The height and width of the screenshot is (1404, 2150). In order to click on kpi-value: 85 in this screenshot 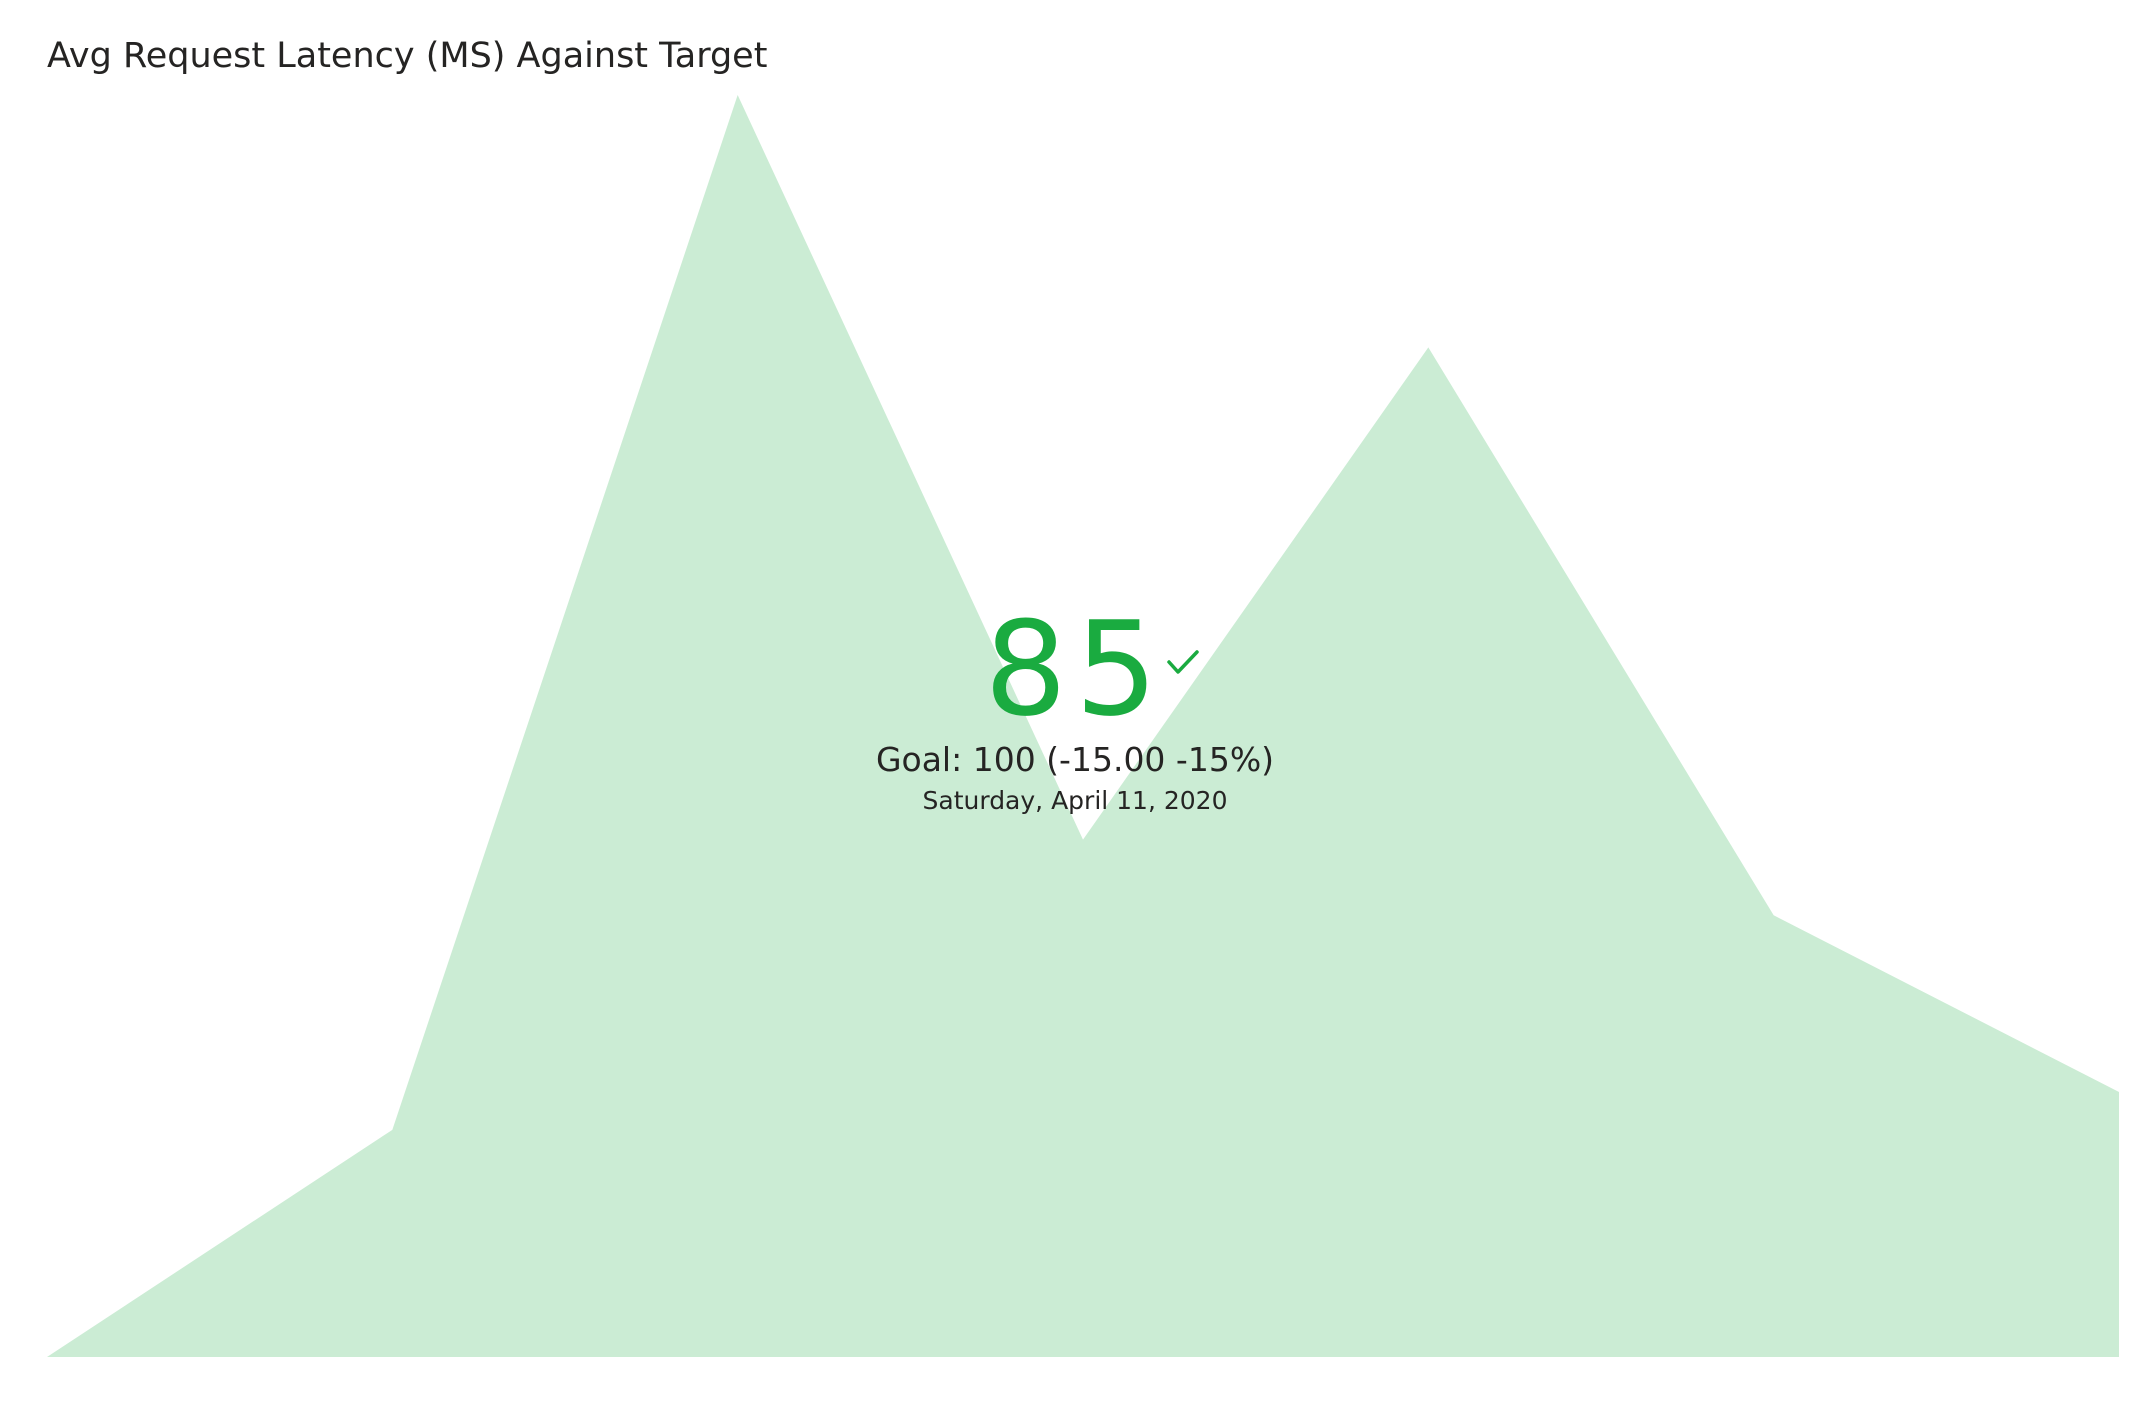, I will do `click(1075, 669)`.